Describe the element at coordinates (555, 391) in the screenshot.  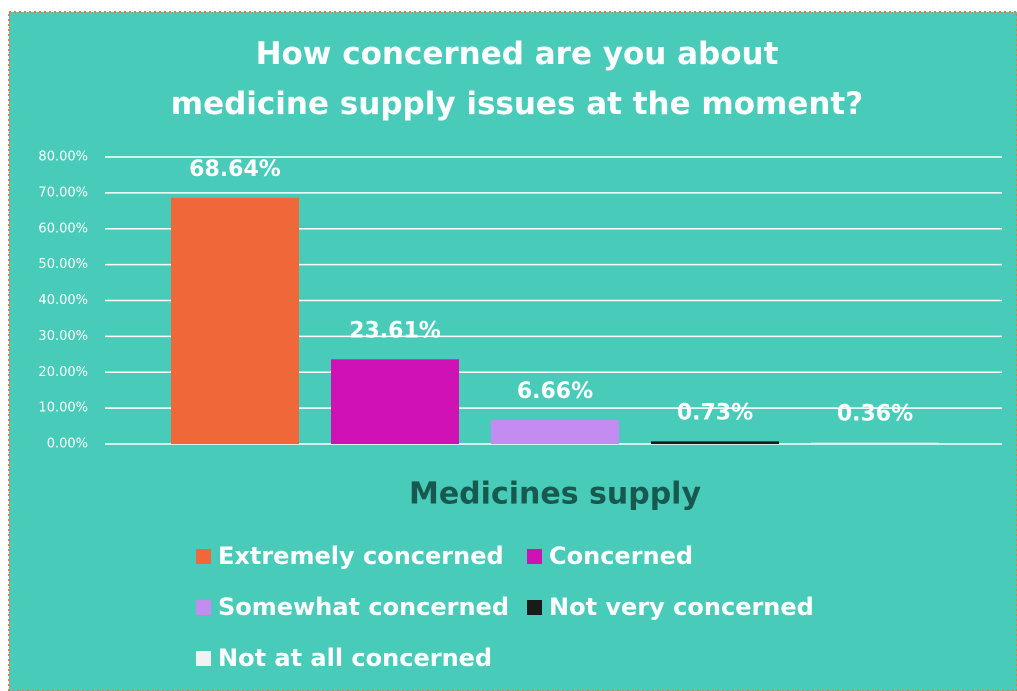
I see `data-label: 6.66%` at that location.